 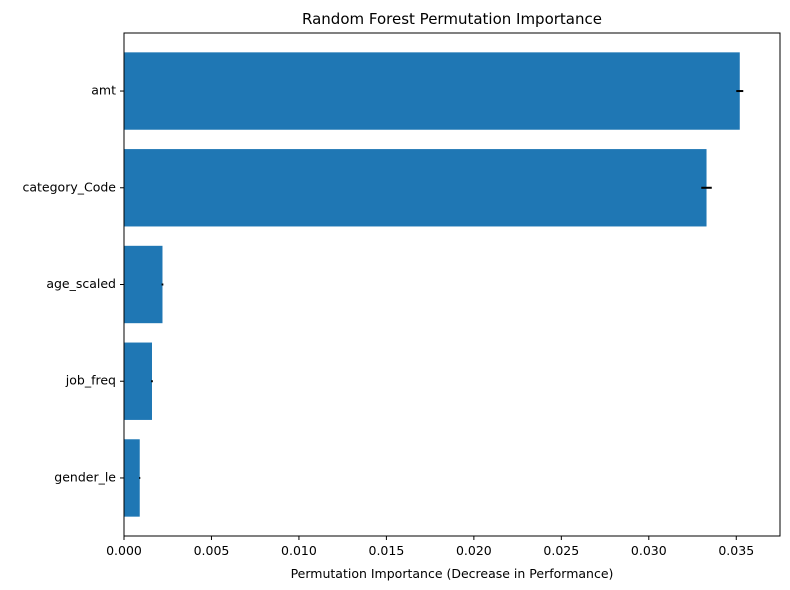 What do you see at coordinates (452, 19) in the screenshot?
I see `chart-title: Random Forest Permutation Importance` at bounding box center [452, 19].